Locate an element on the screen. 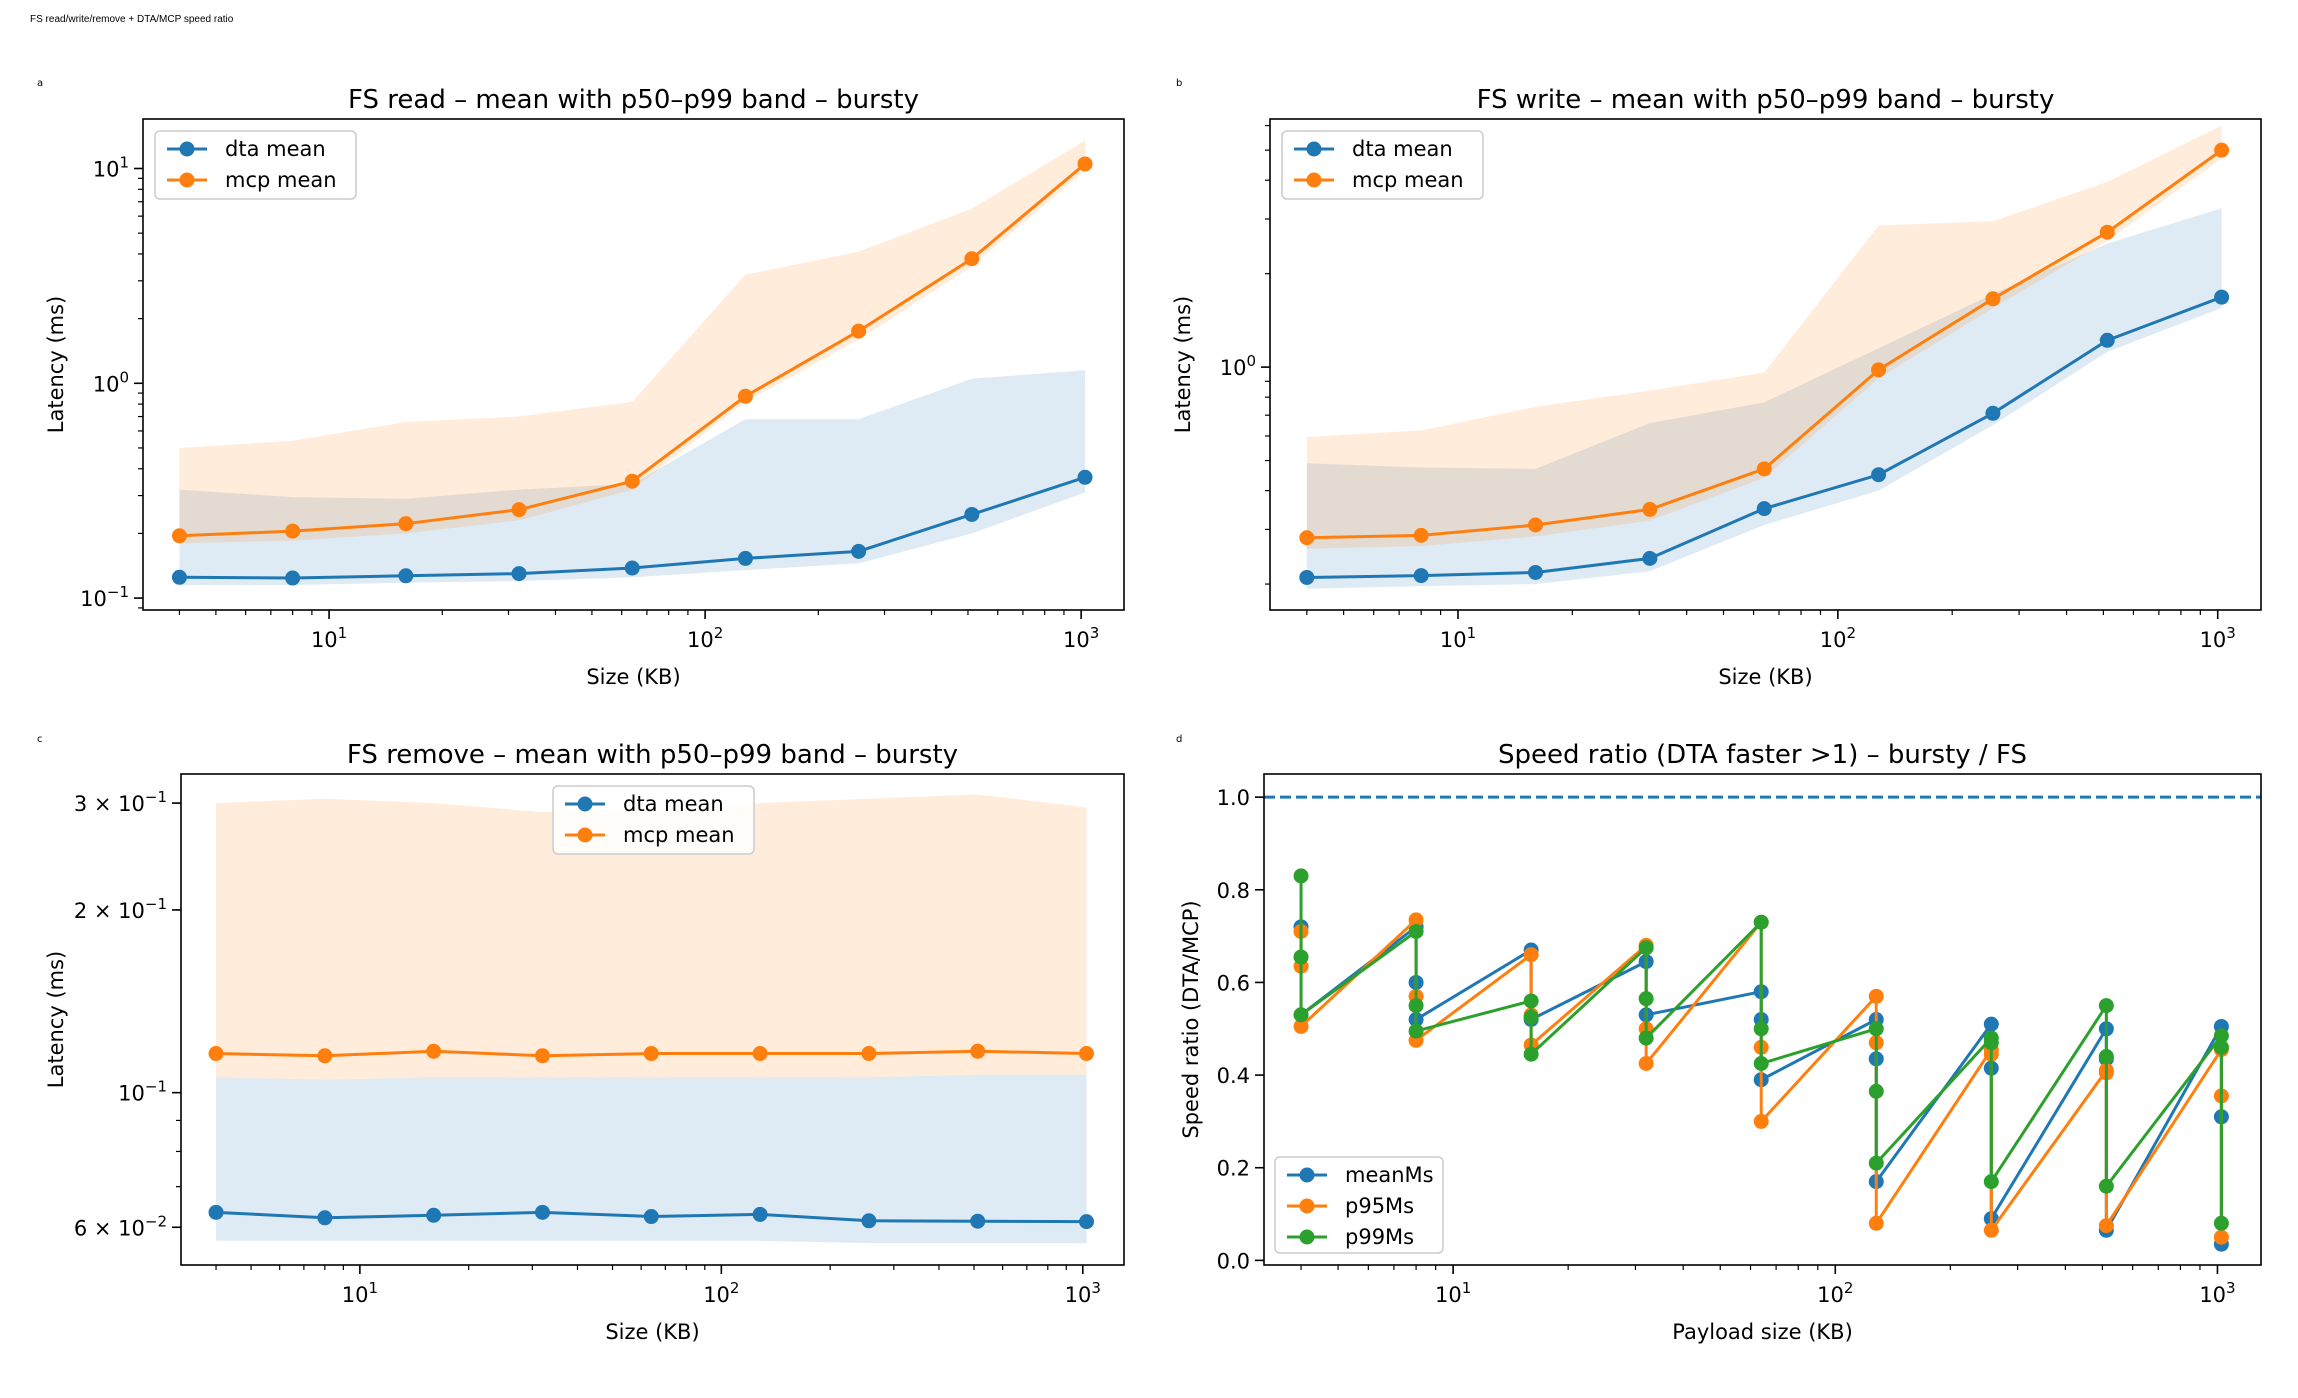 Image resolution: width=2298 pixels, height=1398 pixels. axes-frame is located at coordinates (652, 1019).